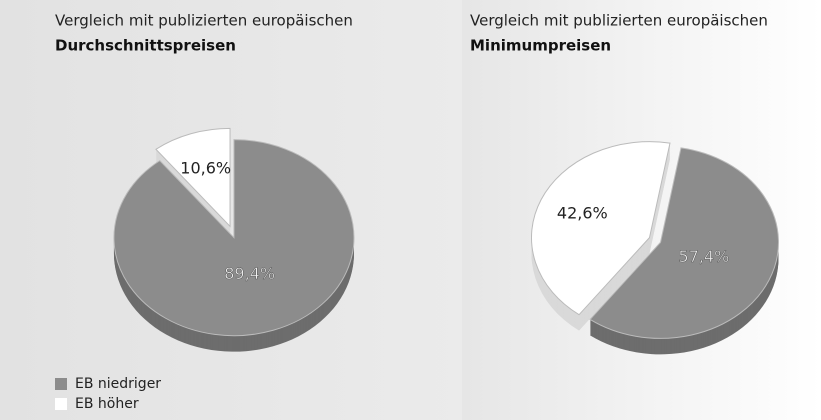 This screenshot has height=420, width=821. What do you see at coordinates (249, 273) in the screenshot?
I see `data-label: 89,4%` at bounding box center [249, 273].